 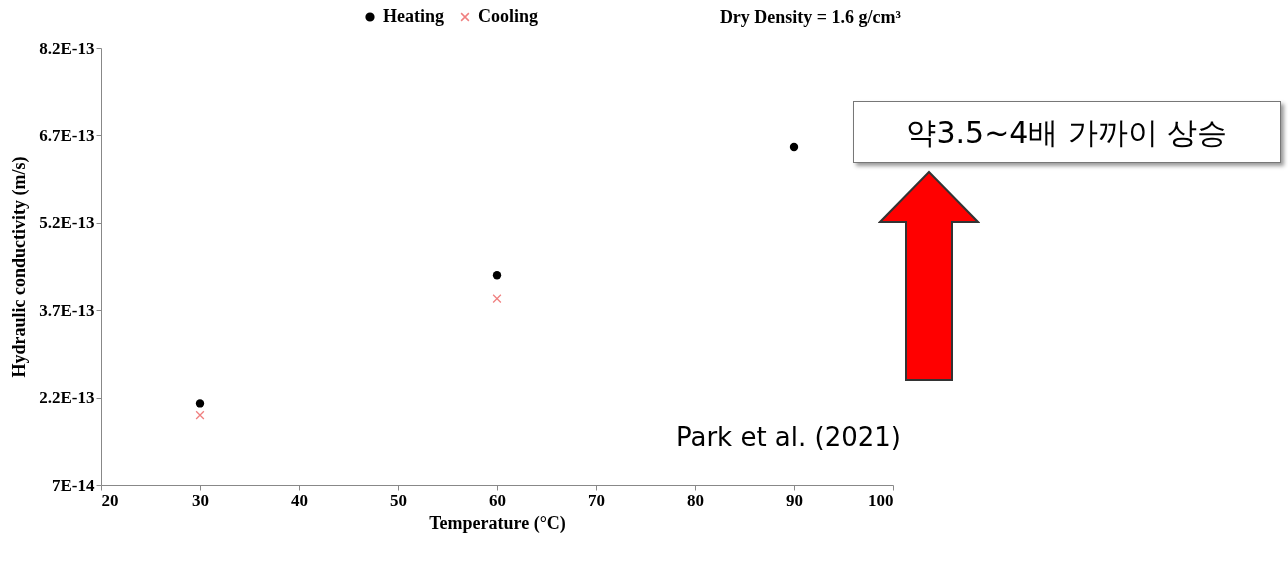 I want to click on y-tick-label: 3.7E-13, so click(x=67, y=310).